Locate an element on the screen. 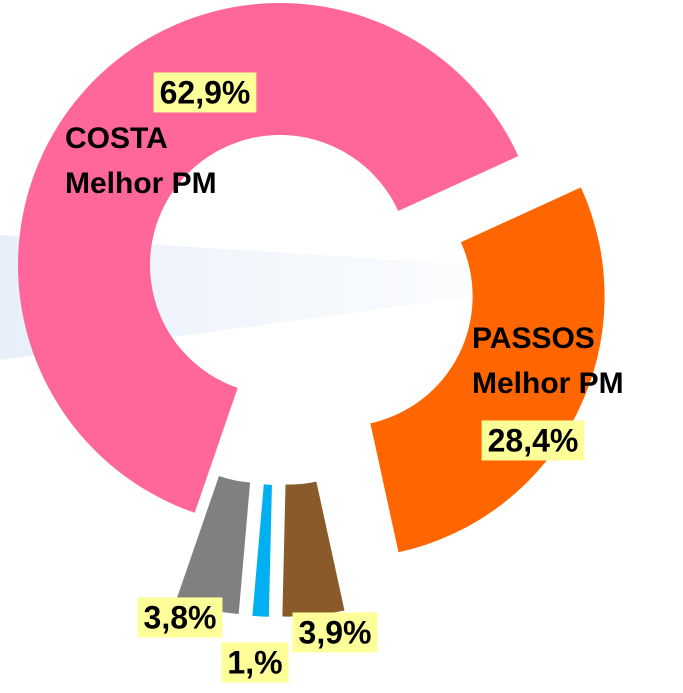 The width and height of the screenshot is (683, 693). value-label: 3,8% is located at coordinates (180, 617).